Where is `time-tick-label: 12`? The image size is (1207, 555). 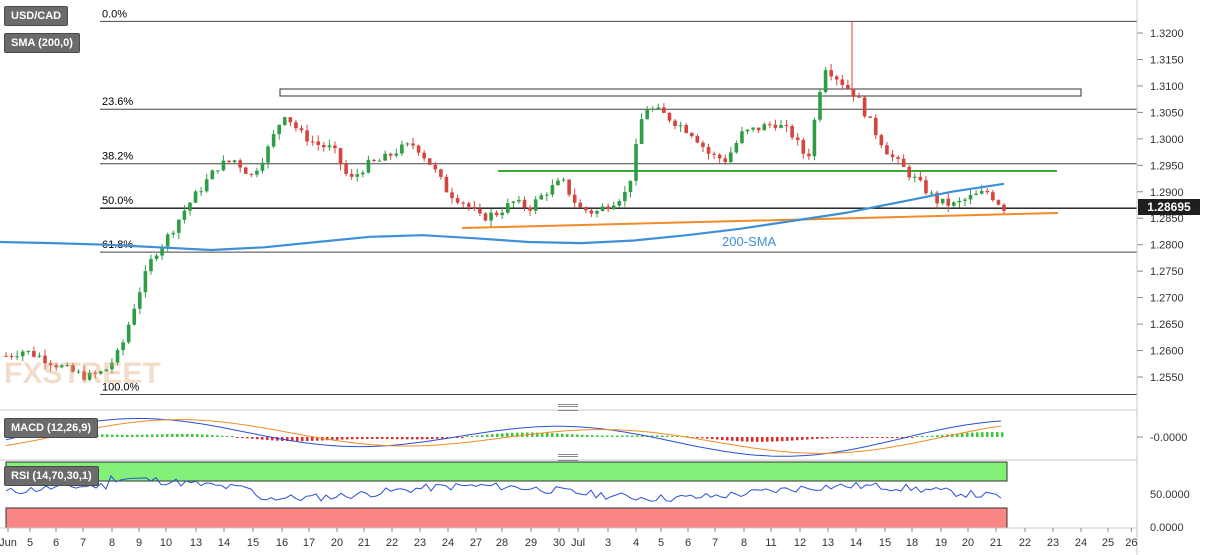 time-tick-label: 12 is located at coordinates (800, 543).